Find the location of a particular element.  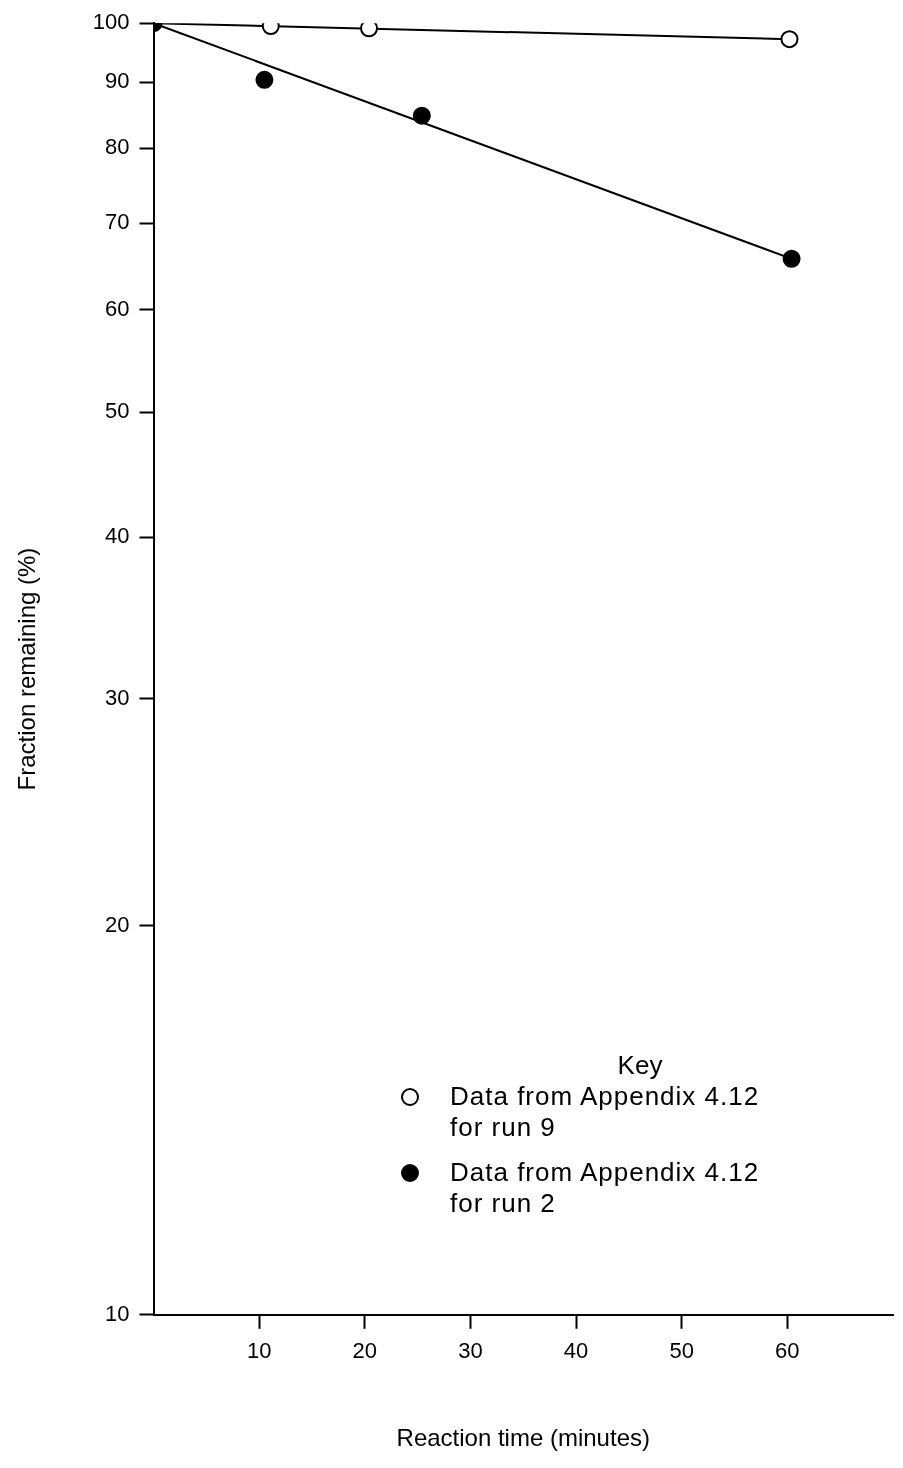

y-tick-label: 70 is located at coordinates (117, 222).